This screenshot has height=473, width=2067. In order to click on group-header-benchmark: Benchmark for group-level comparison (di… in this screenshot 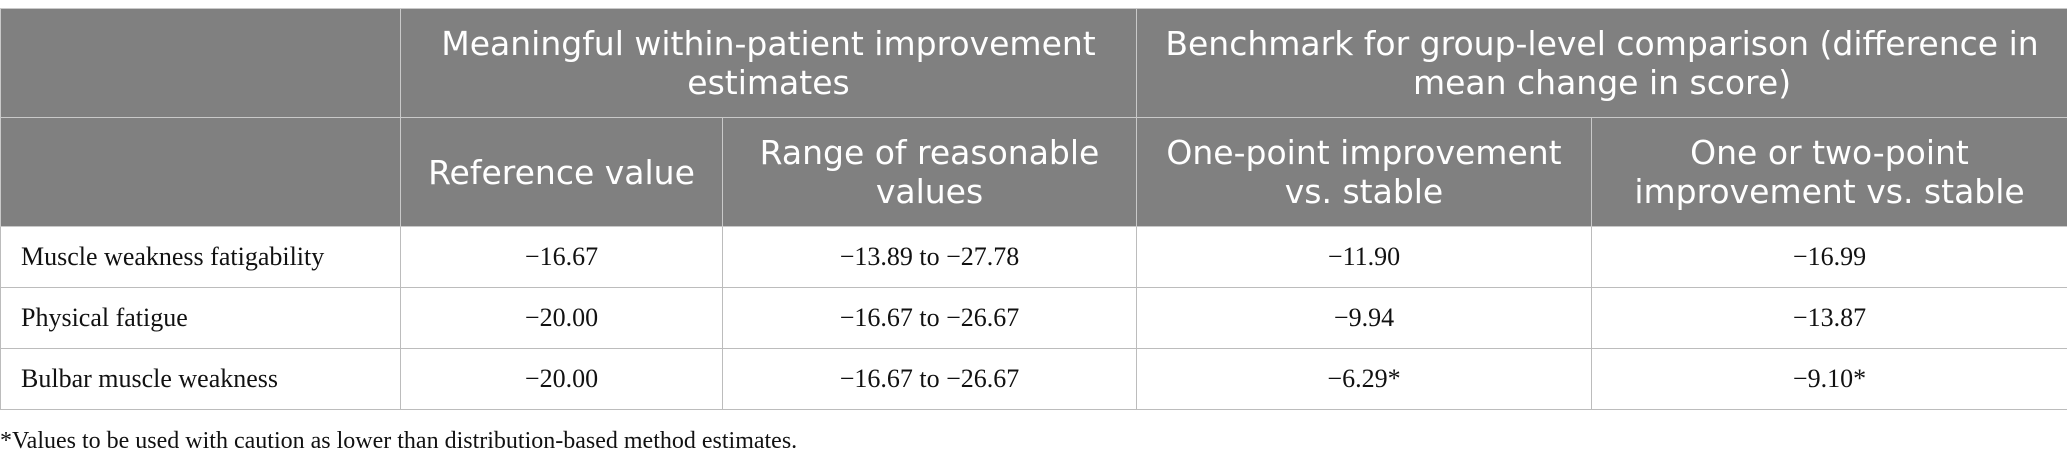, I will do `click(1601, 63)`.